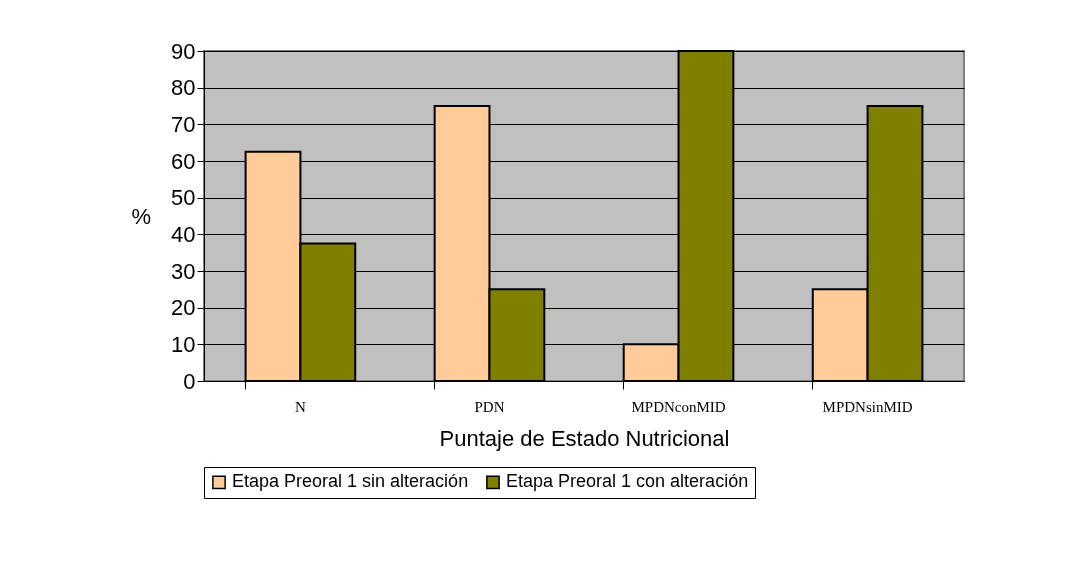 This screenshot has width=1076, height=561. What do you see at coordinates (678, 406) in the screenshot?
I see `x-tick-label: MPDNconMID` at bounding box center [678, 406].